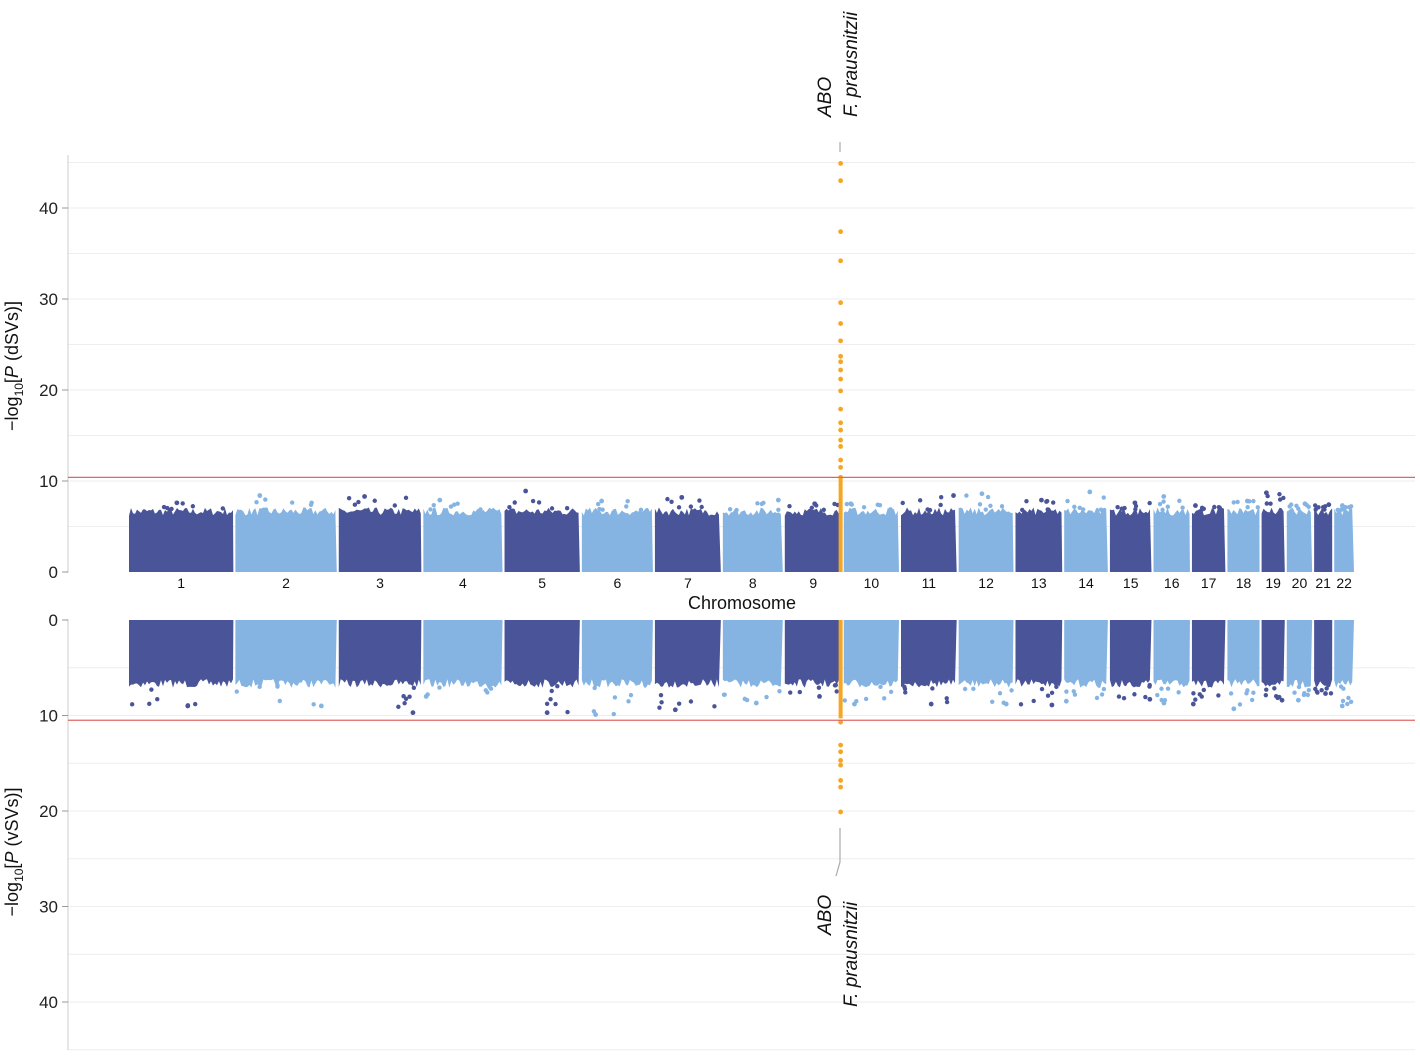 This screenshot has height=1059, width=1420. Describe the element at coordinates (542, 583) in the screenshot. I see `chromosome-label: 5` at that location.